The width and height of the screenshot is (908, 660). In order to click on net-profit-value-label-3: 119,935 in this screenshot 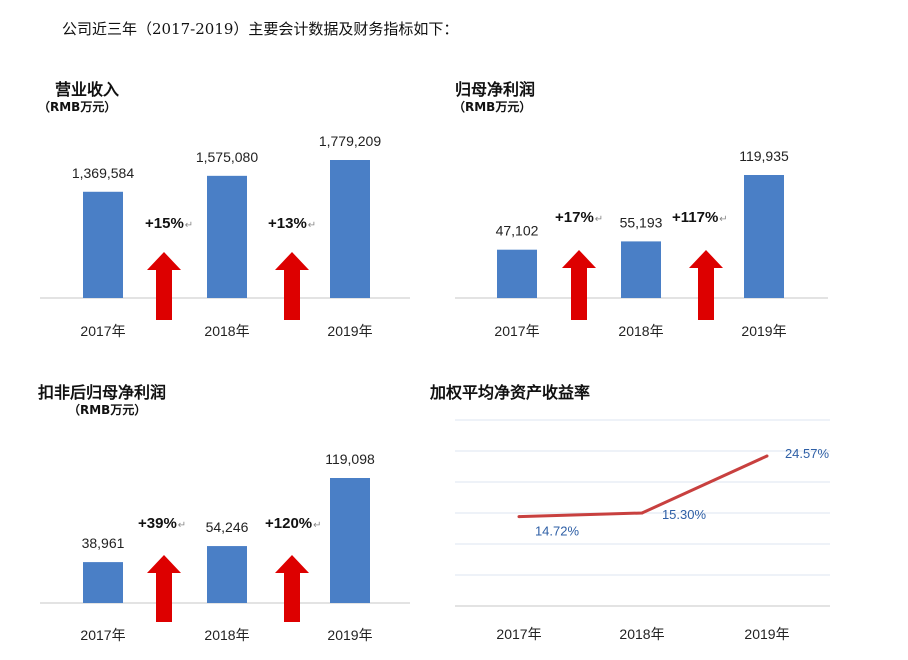, I will do `click(764, 156)`.